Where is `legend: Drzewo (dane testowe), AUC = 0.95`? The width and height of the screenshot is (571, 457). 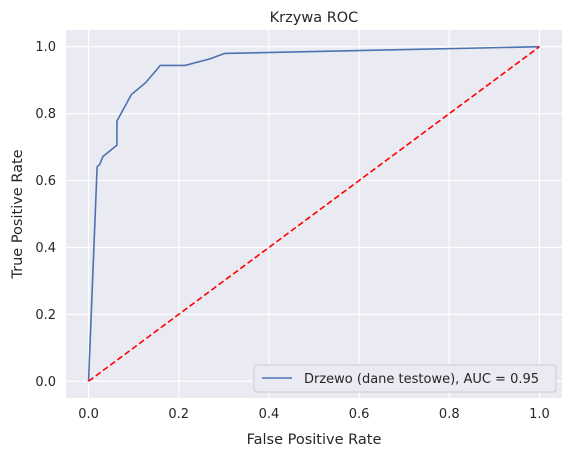 legend: Drzewo (dane testowe), AUC = 0.95 is located at coordinates (405, 378).